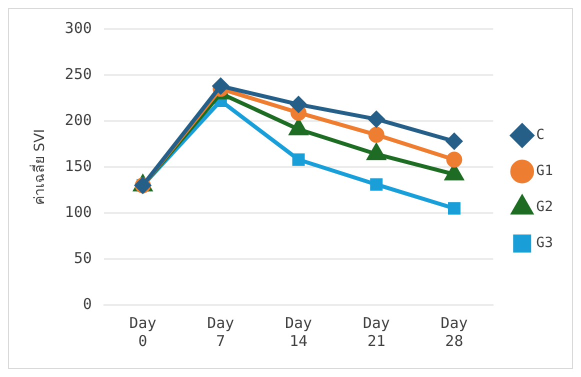  What do you see at coordinates (78, 27) in the screenshot?
I see `y-tick-label: 300` at bounding box center [78, 27].